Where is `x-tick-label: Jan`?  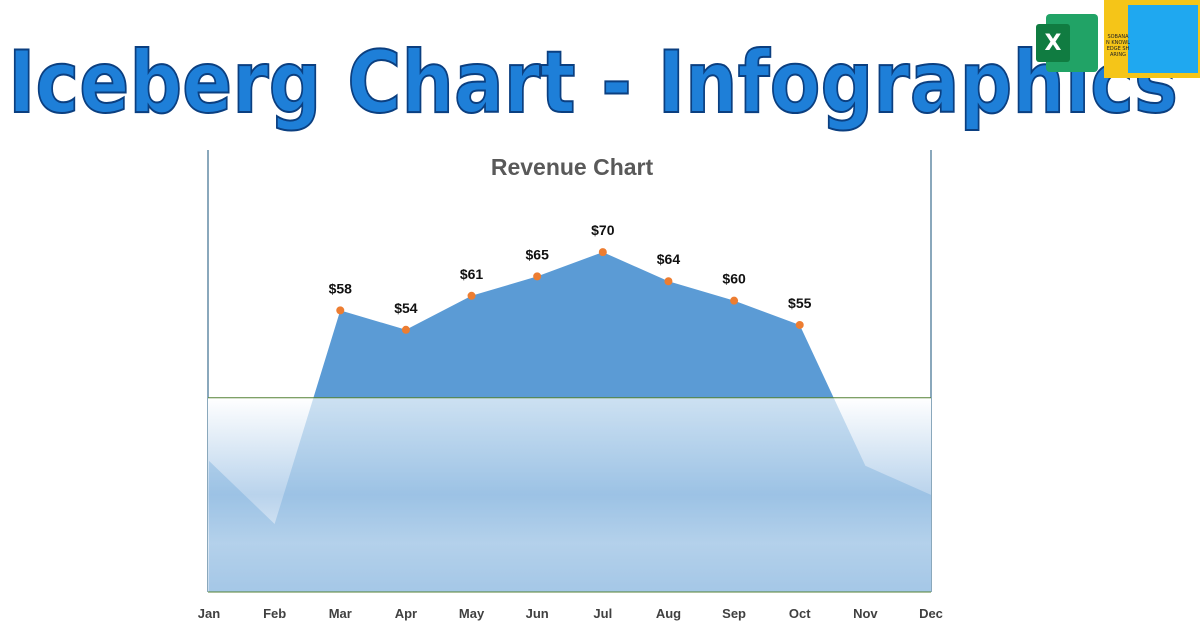 x-tick-label: Jan is located at coordinates (209, 613).